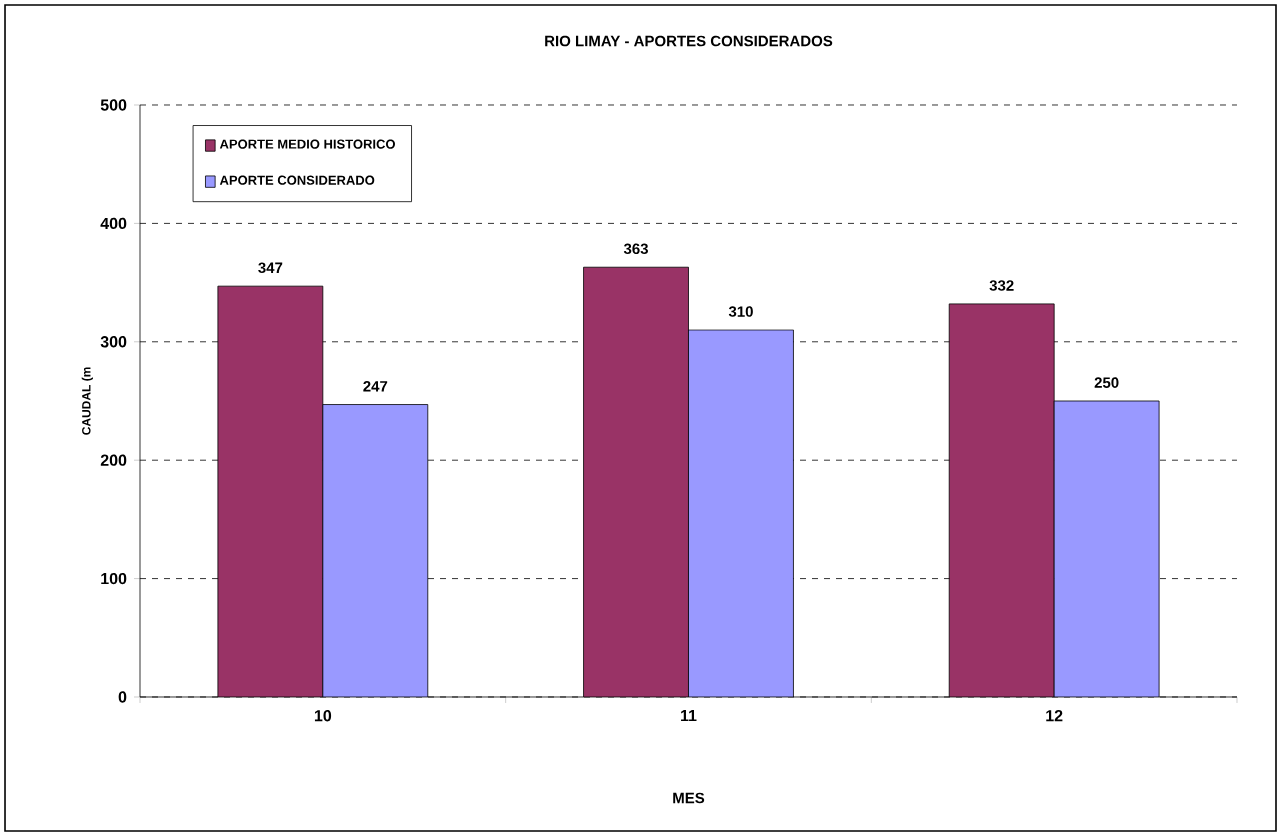 Image resolution: width=1281 pixels, height=836 pixels. I want to click on y-tick-label: 300, so click(113, 342).